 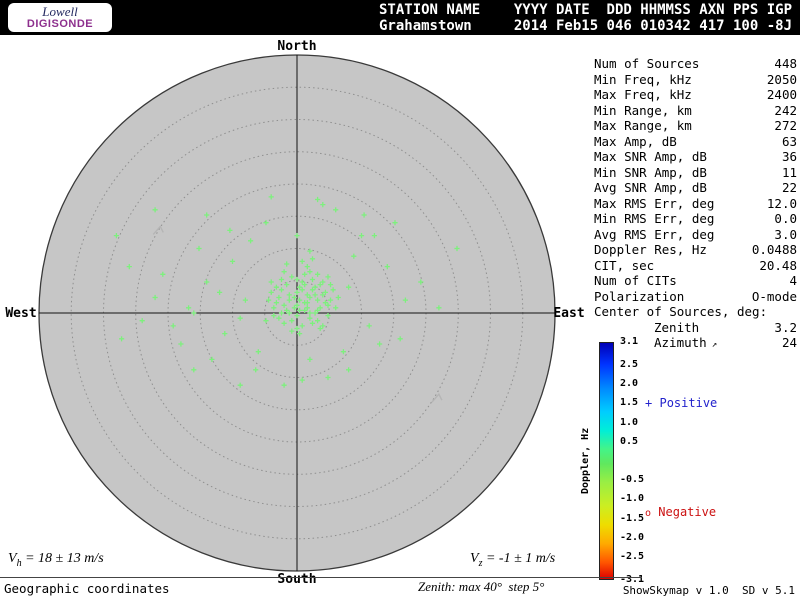 What do you see at coordinates (789, 156) in the screenshot?
I see `stat-value: 36` at bounding box center [789, 156].